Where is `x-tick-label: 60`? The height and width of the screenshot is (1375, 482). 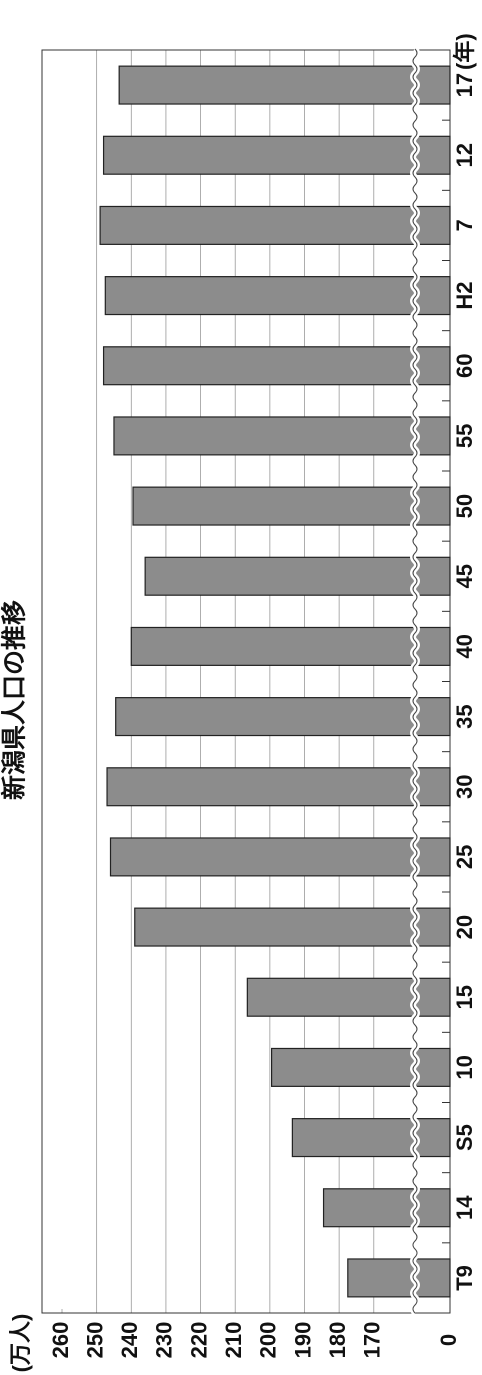 x-tick-label: 60 is located at coordinates (464, 366).